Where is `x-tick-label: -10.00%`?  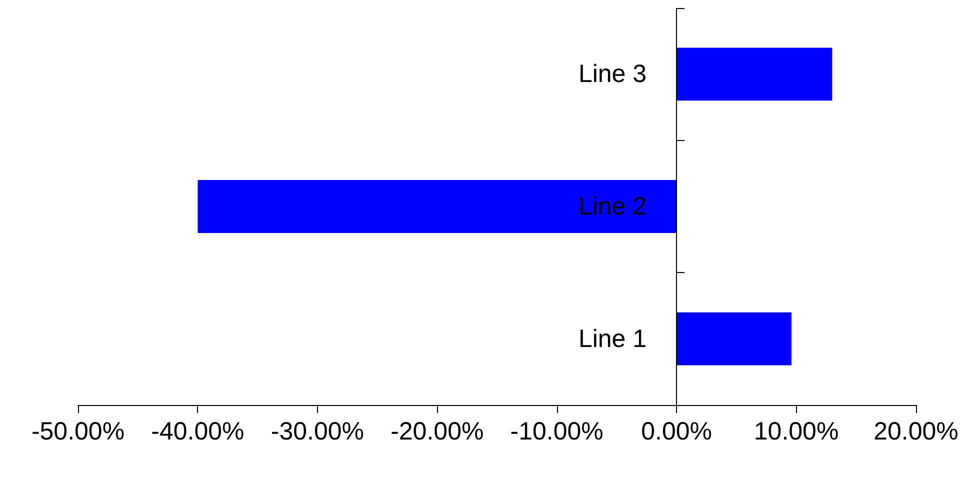
x-tick-label: -10.00% is located at coordinates (557, 432).